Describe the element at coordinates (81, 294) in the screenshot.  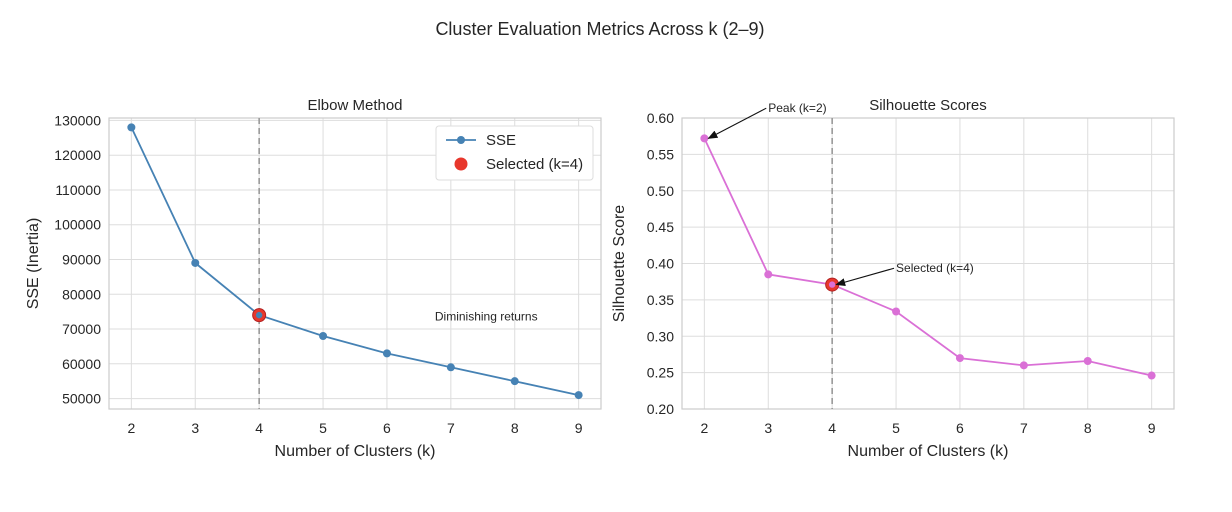
I see `elbow-y-tick-label: 80000` at that location.